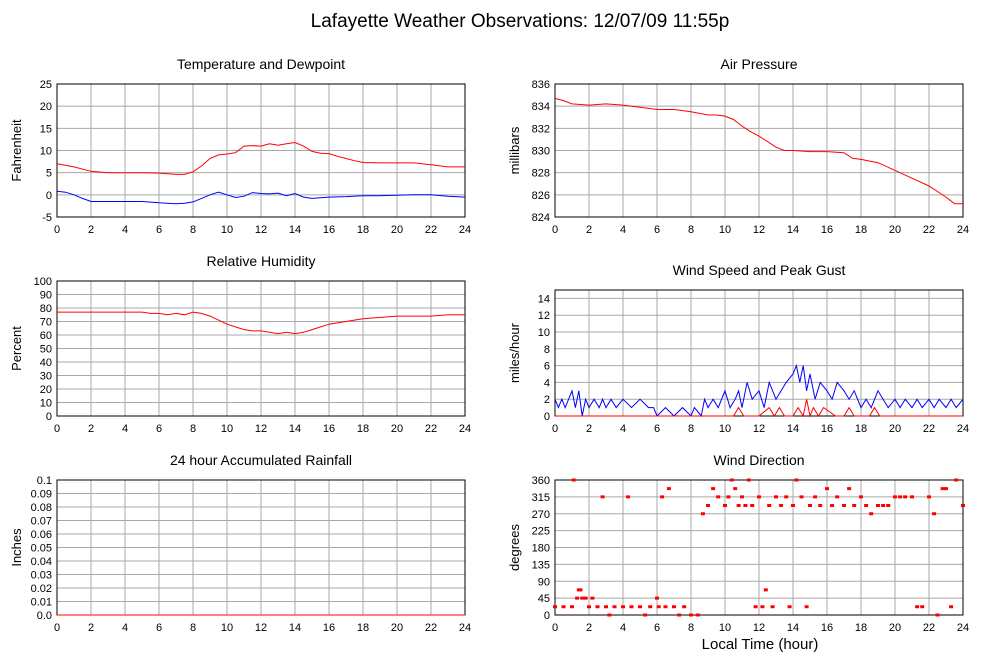  Describe the element at coordinates (541, 498) in the screenshot. I see `y-tick-label: 315` at that location.